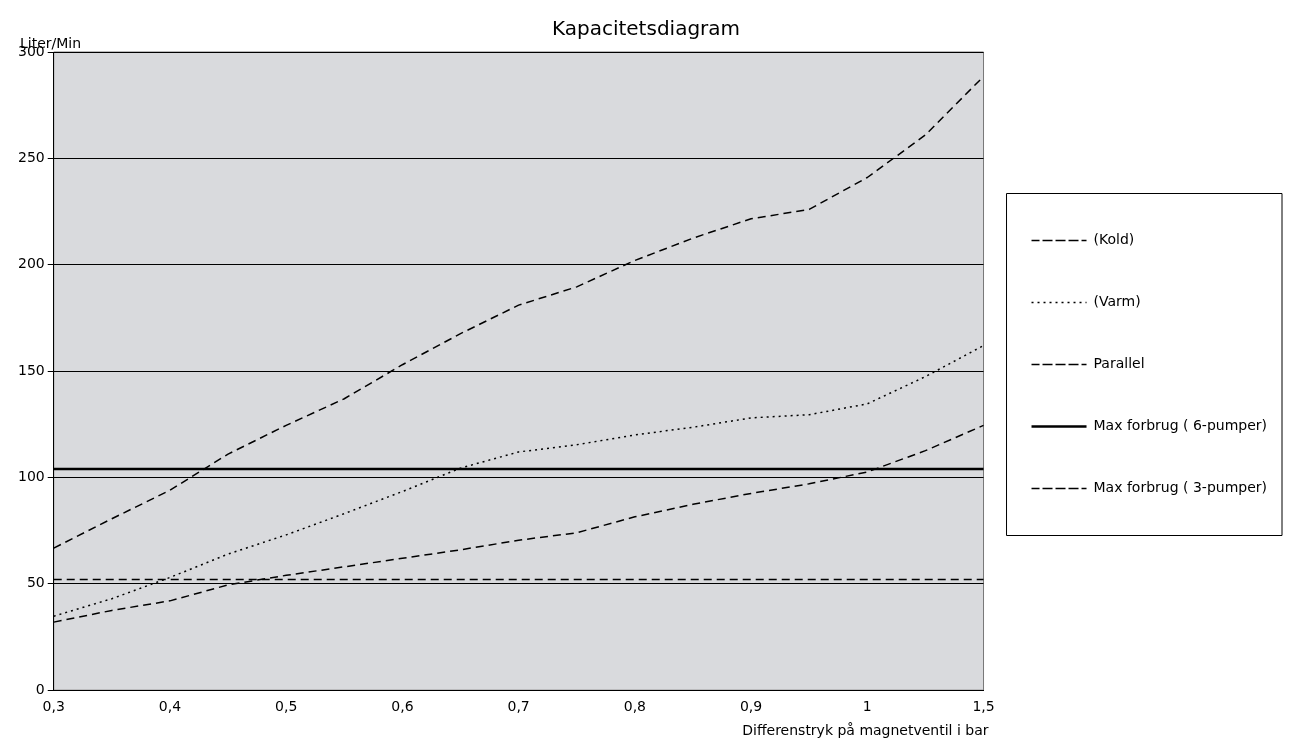 This screenshot has width=1297, height=749. Describe the element at coordinates (865, 730) in the screenshot. I see `x-axis-title: Differenstryk på magnetventil i bar` at that location.